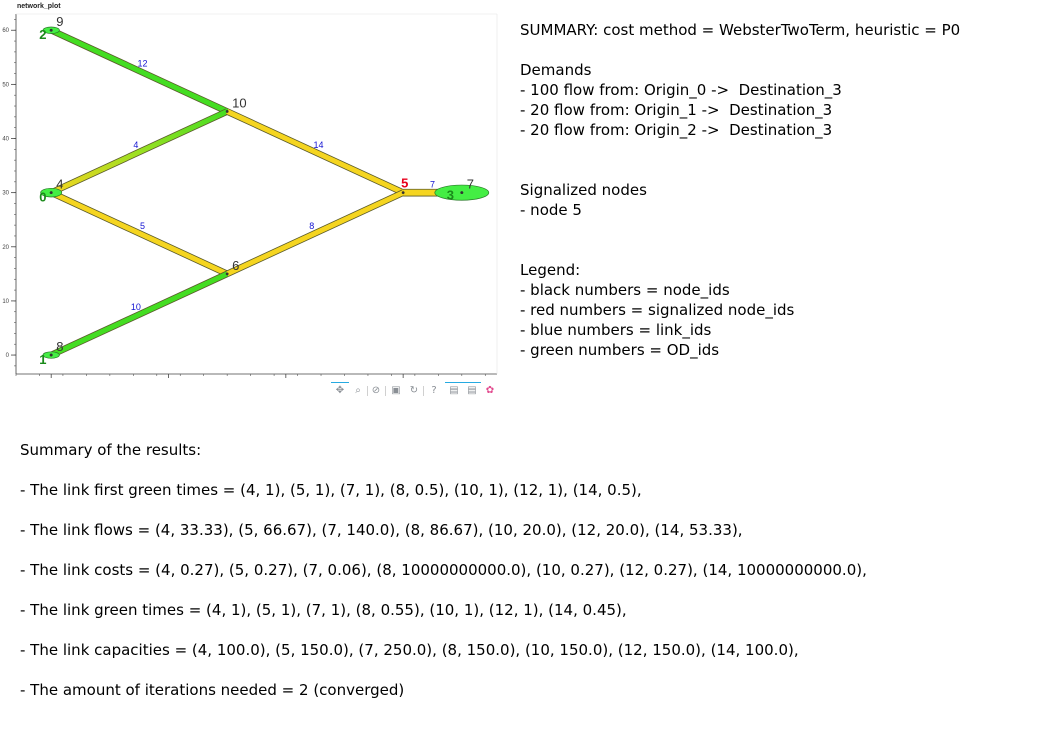  I want to click on link-label: 12, so click(143, 64).